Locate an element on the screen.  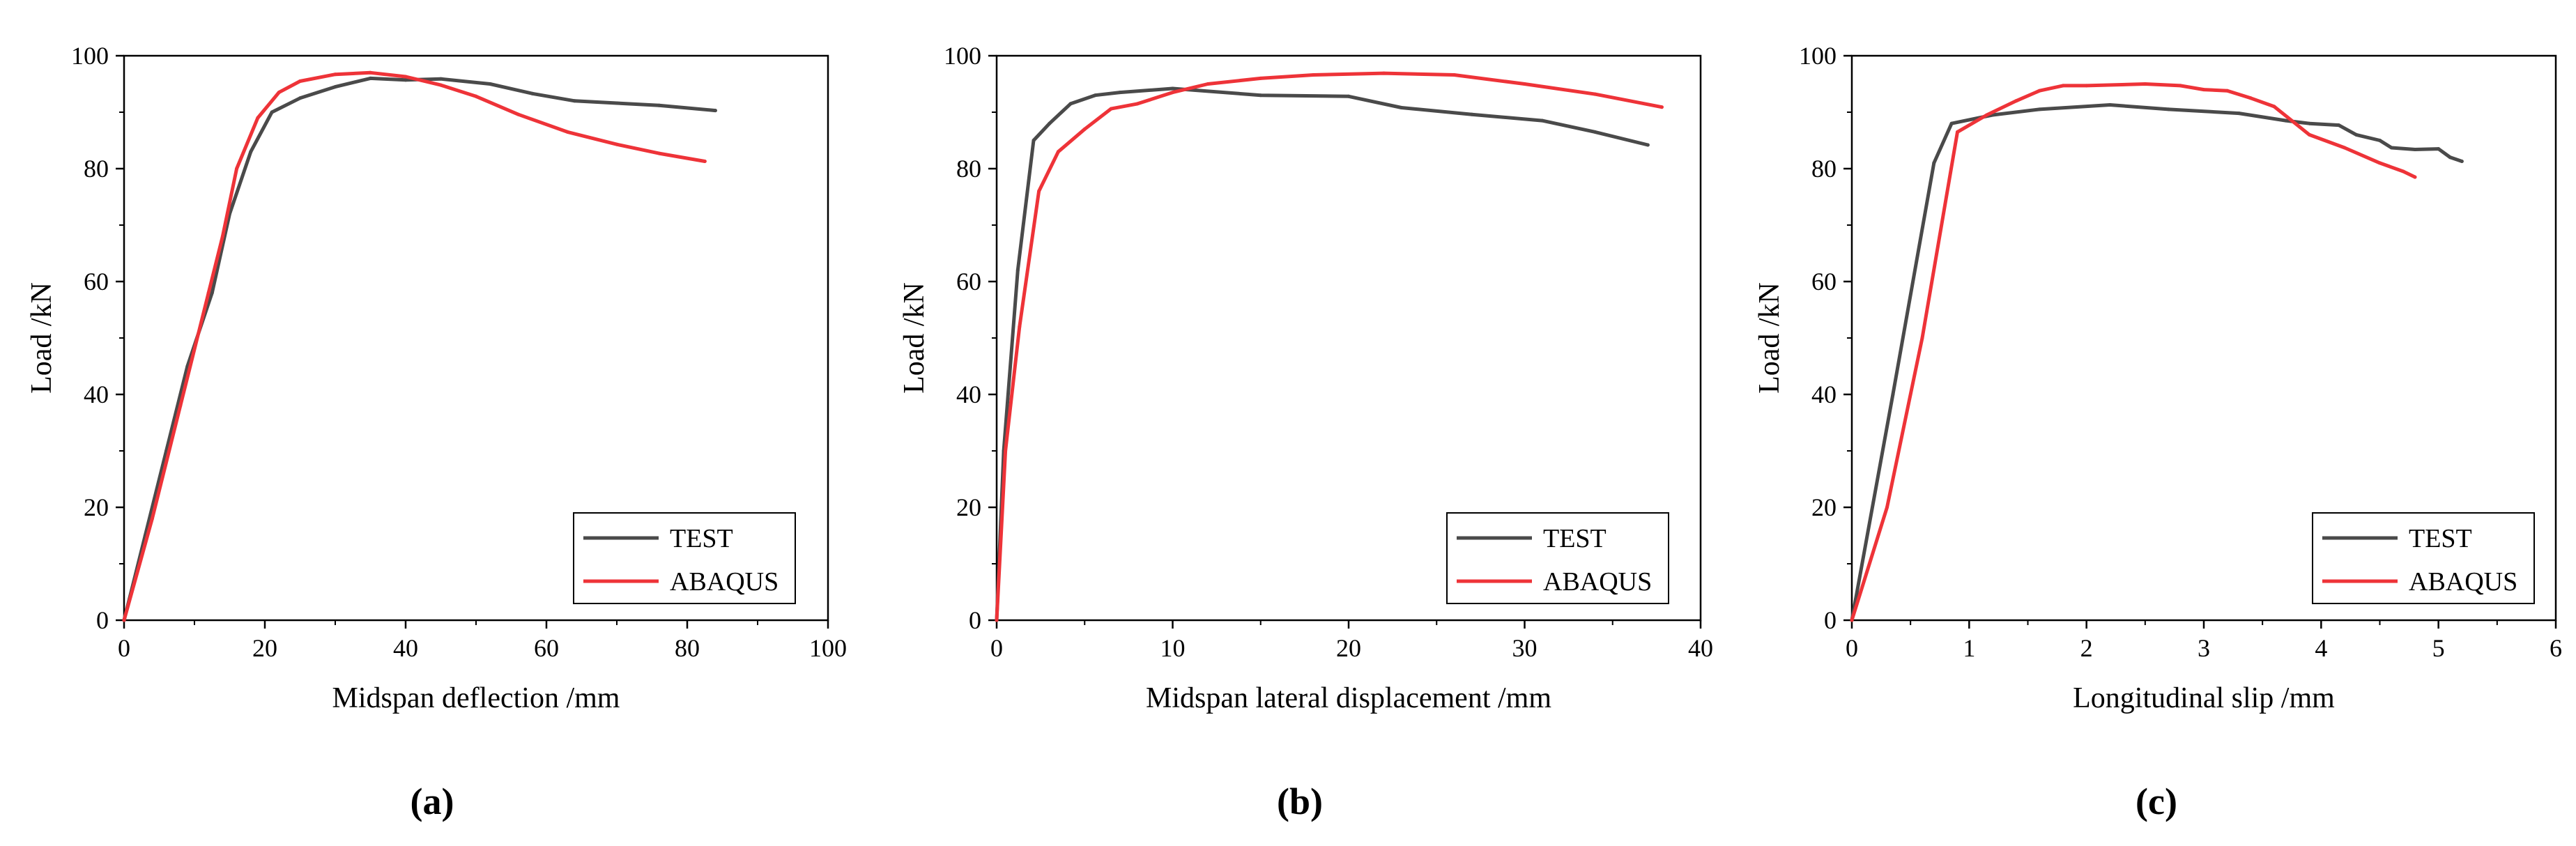
panel-label: (b) is located at coordinates (1300, 801).